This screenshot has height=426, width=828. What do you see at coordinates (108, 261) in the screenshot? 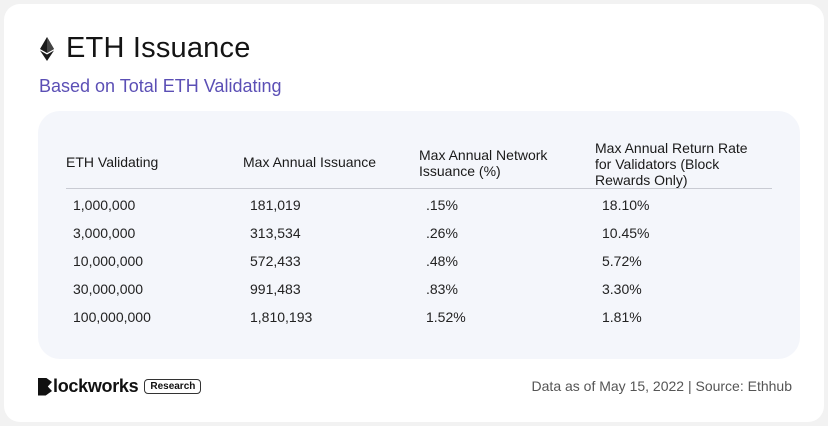
I see `cell-eth-validating: 10,000,000` at bounding box center [108, 261].